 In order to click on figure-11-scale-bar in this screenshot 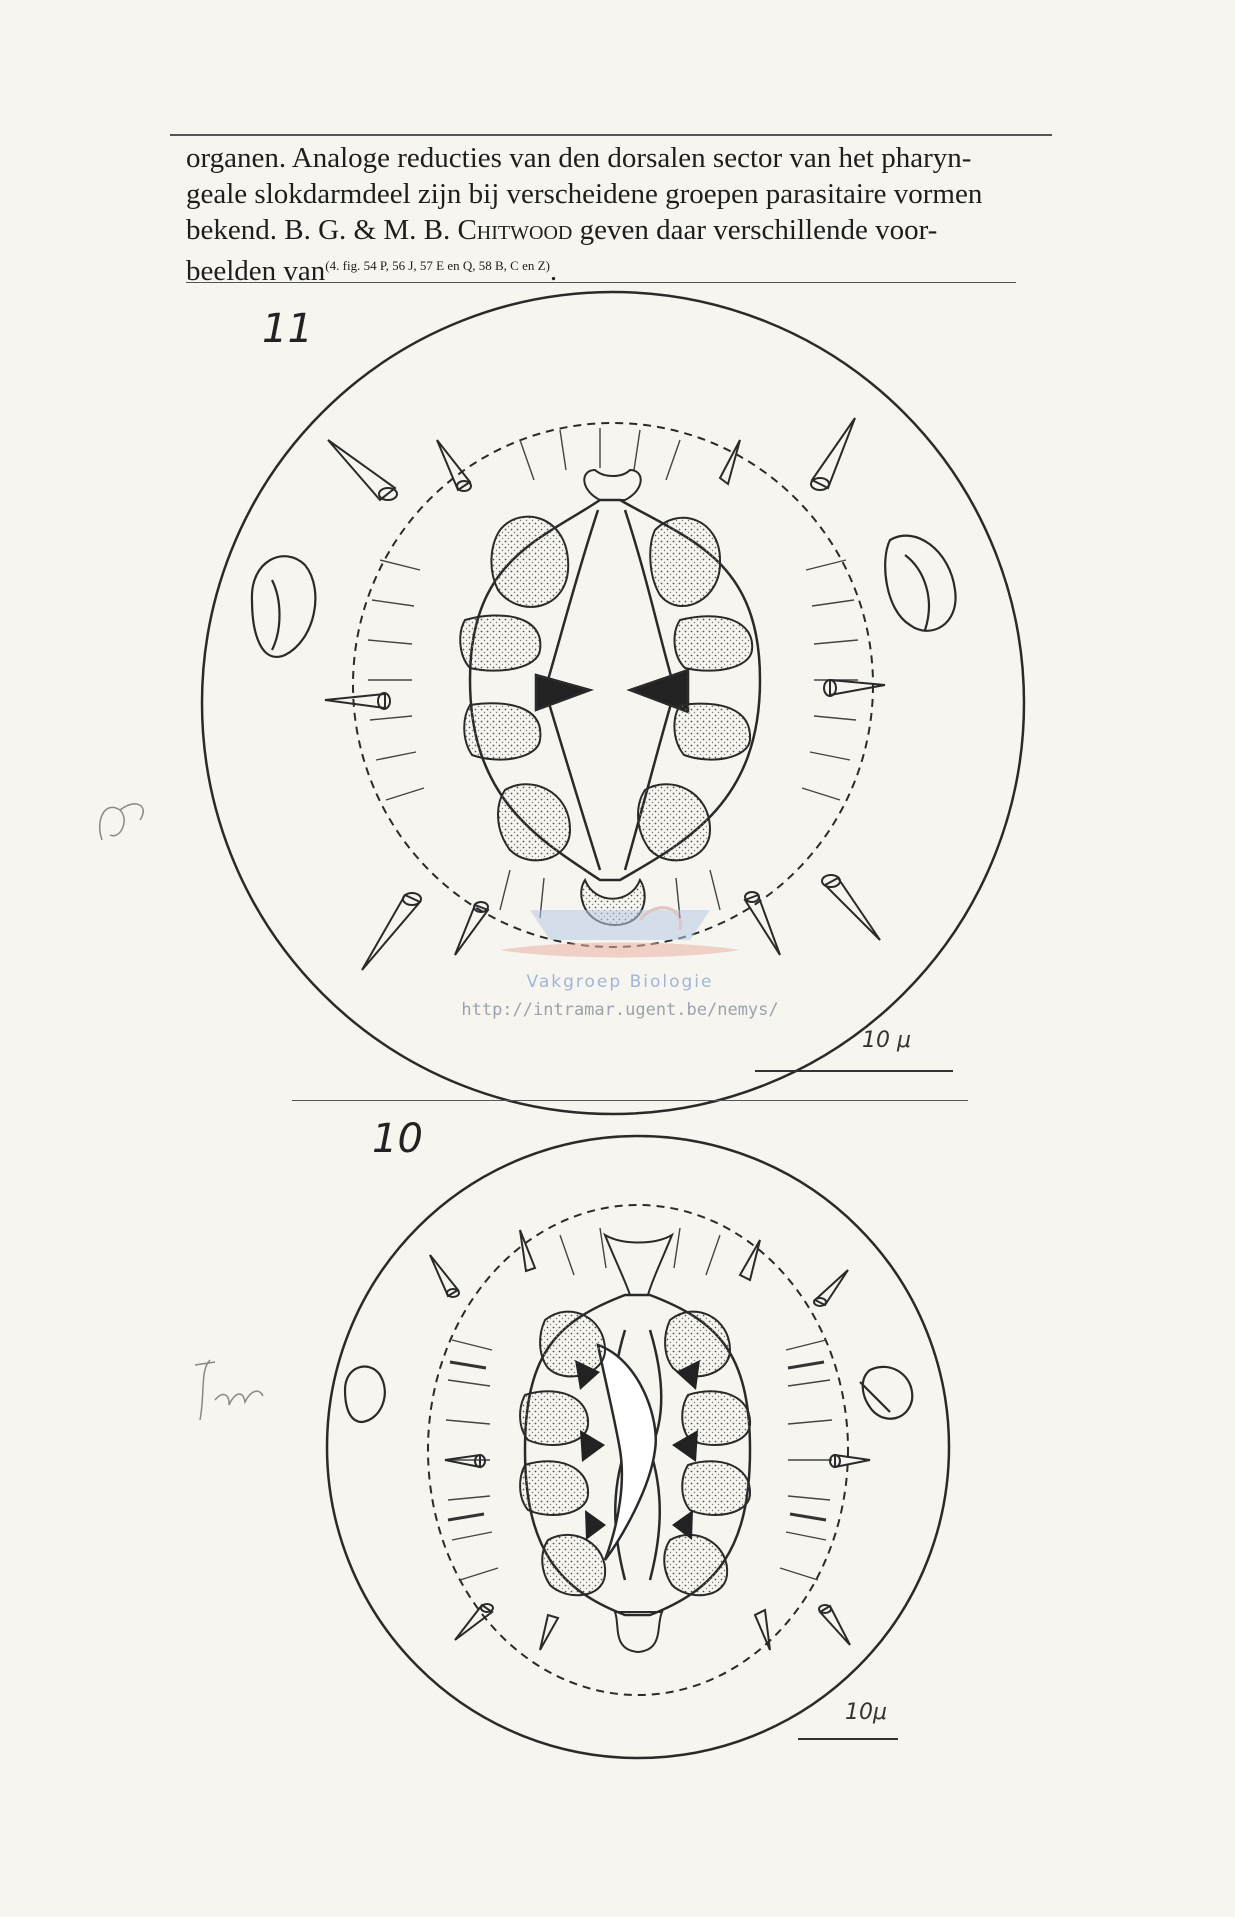, I will do `click(854, 1071)`.